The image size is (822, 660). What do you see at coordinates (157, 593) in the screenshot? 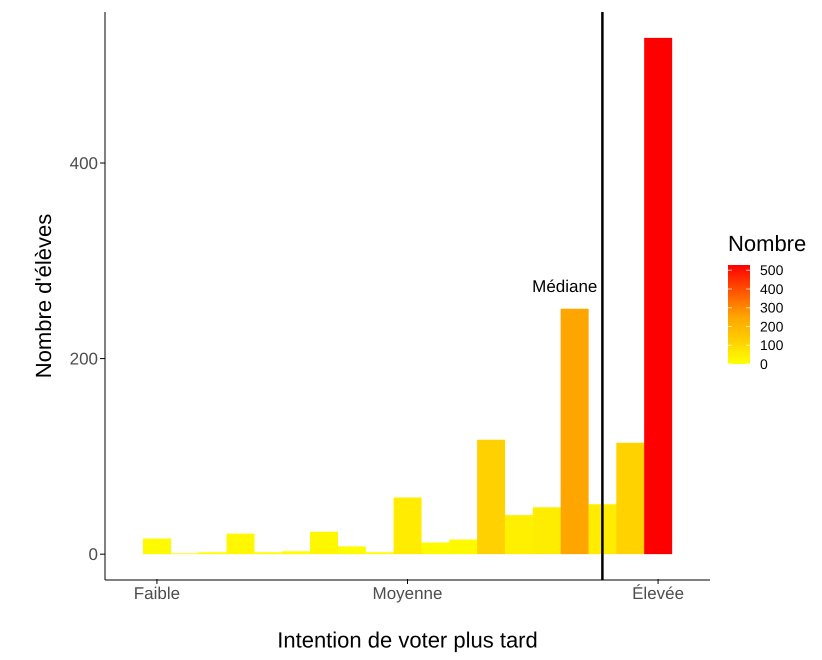
I see `x-tick-label: Faible` at bounding box center [157, 593].